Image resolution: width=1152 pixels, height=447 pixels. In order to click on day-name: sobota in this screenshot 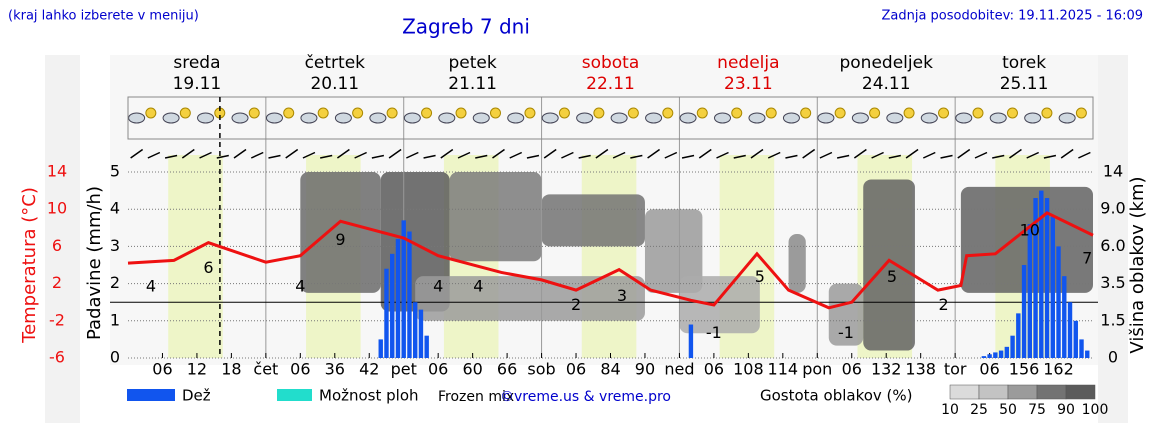, I will do `click(611, 63)`.